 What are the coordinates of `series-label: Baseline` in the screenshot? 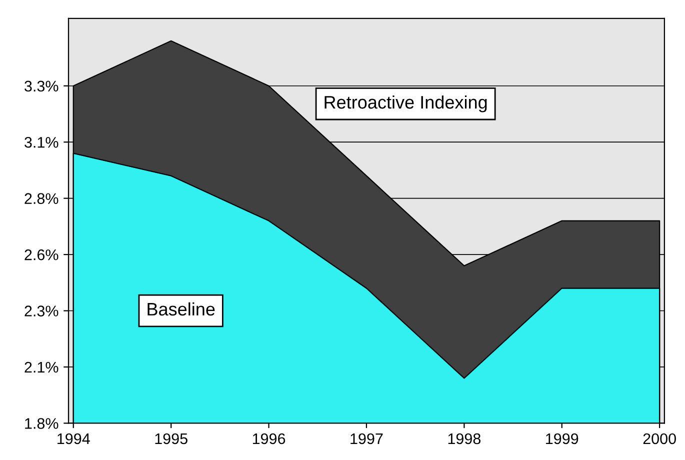 It's located at (181, 309).